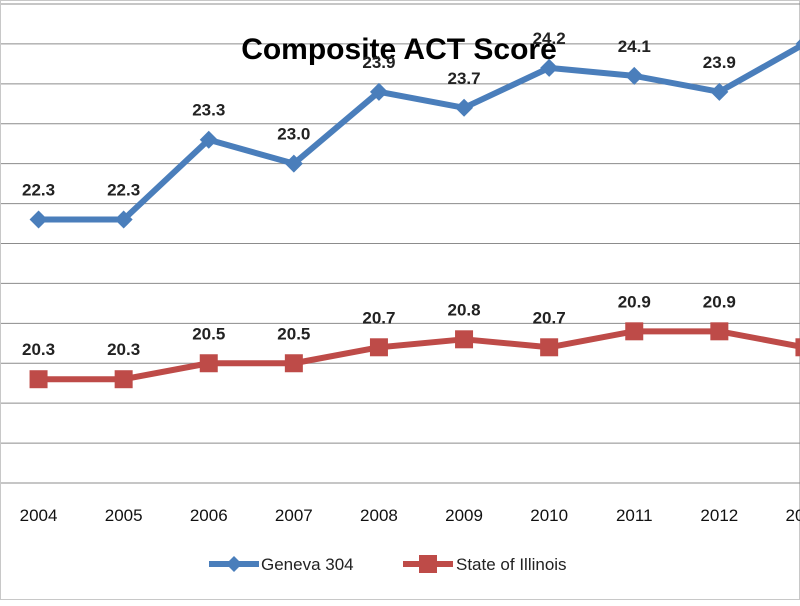 The height and width of the screenshot is (606, 800). What do you see at coordinates (388, 564) in the screenshot?
I see `legend: Geneva 304 State of Illinois` at bounding box center [388, 564].